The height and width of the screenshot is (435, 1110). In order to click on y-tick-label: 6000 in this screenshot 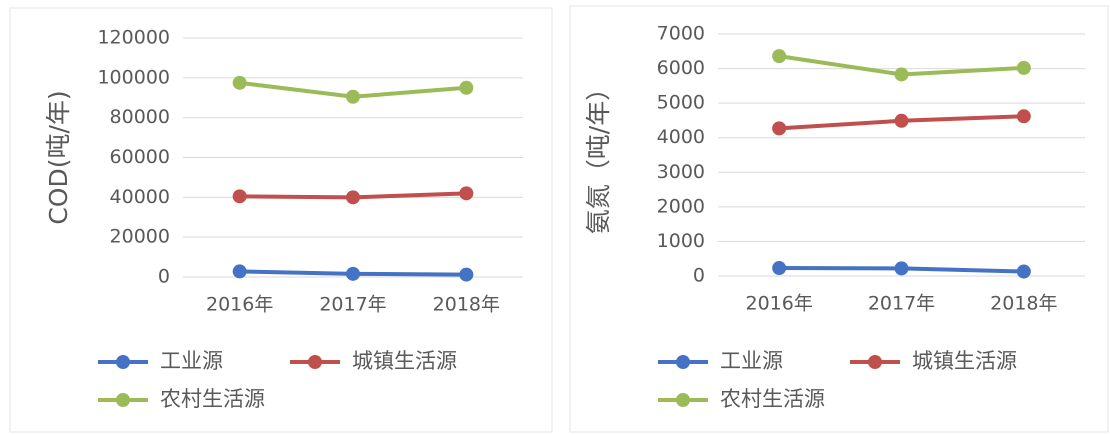, I will do `click(681, 68)`.